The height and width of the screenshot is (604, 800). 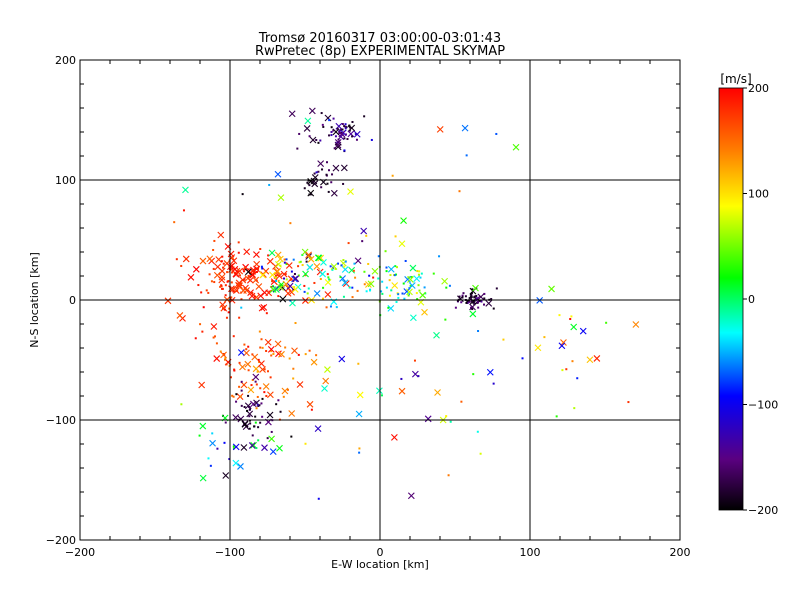 I want to click on chart-subtitle: RwPretec (8p) EXPERIMENTAL SKYMAP, so click(x=380, y=51).